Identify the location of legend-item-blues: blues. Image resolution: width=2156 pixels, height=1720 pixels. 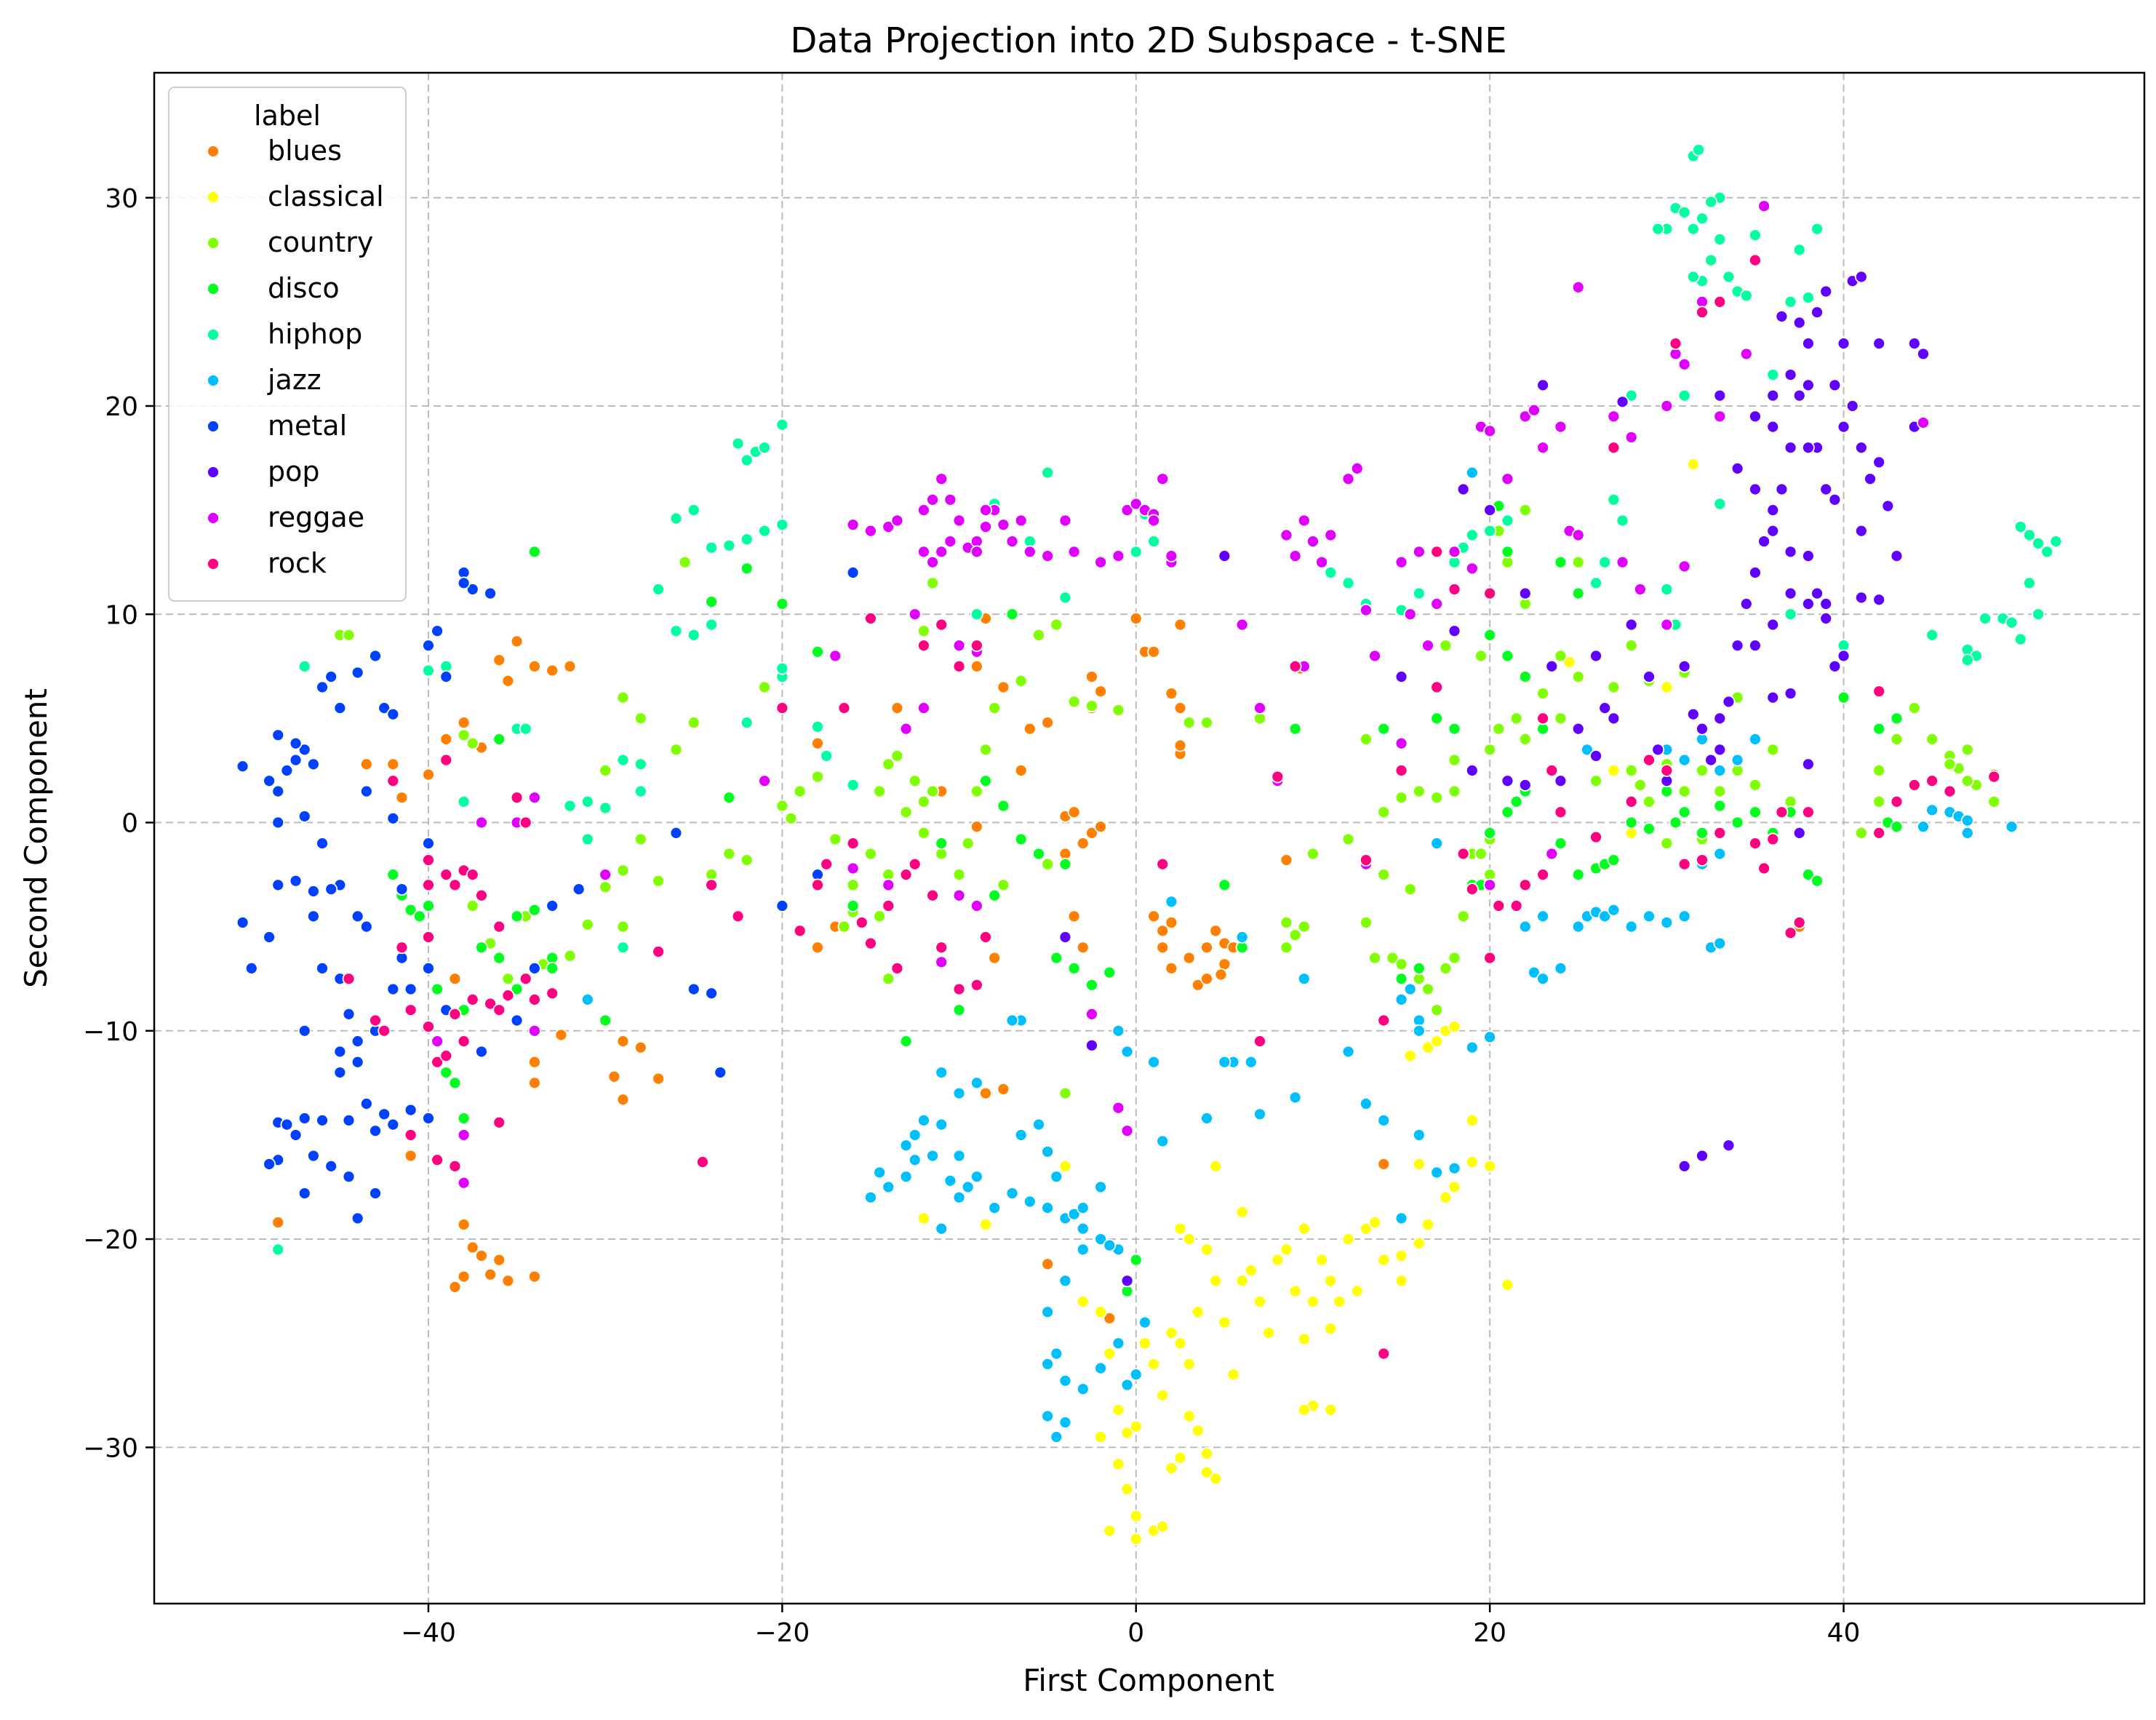
(274, 151).